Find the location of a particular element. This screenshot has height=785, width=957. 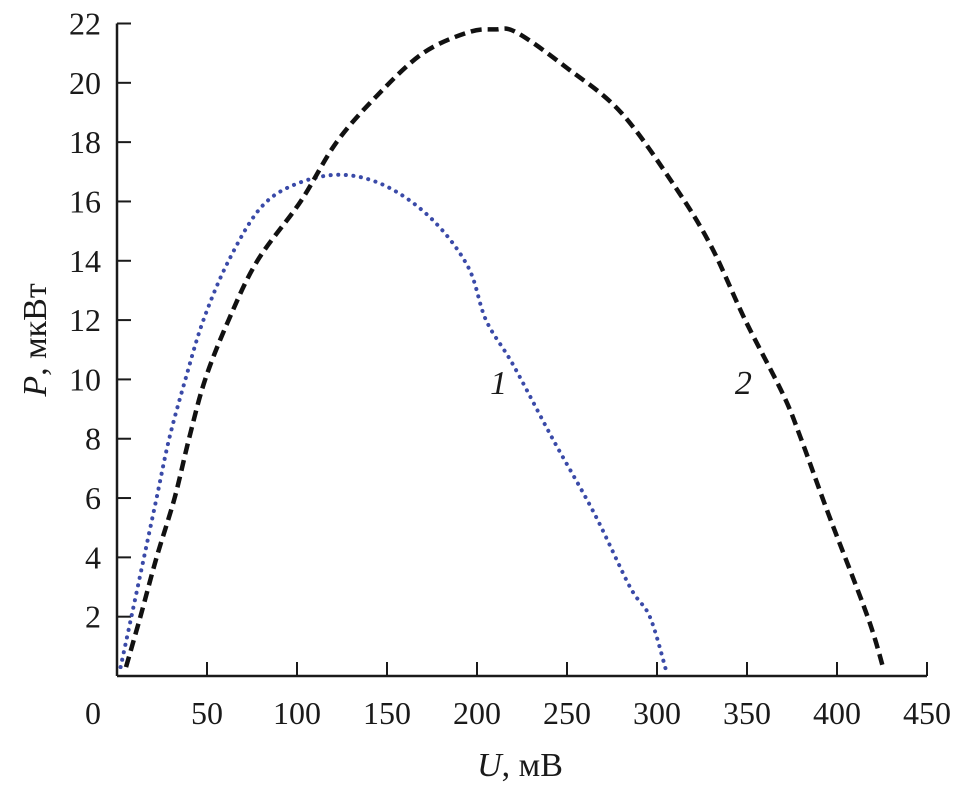

y-tick-label: 2 is located at coordinates (93, 617).